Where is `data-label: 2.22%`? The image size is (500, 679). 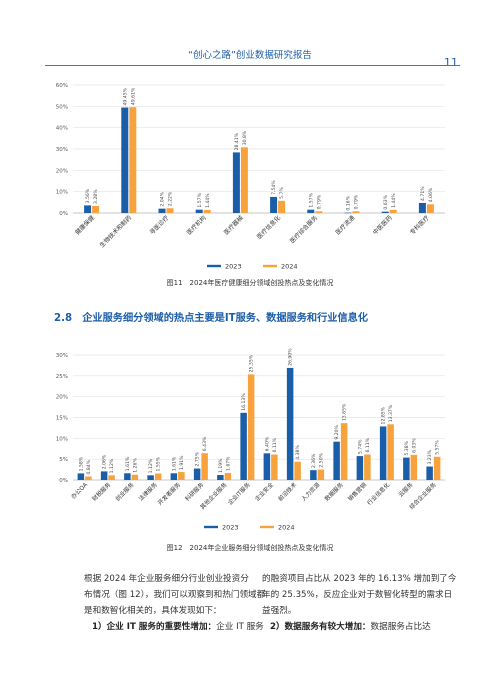
data-label: 2.22% is located at coordinates (171, 198).